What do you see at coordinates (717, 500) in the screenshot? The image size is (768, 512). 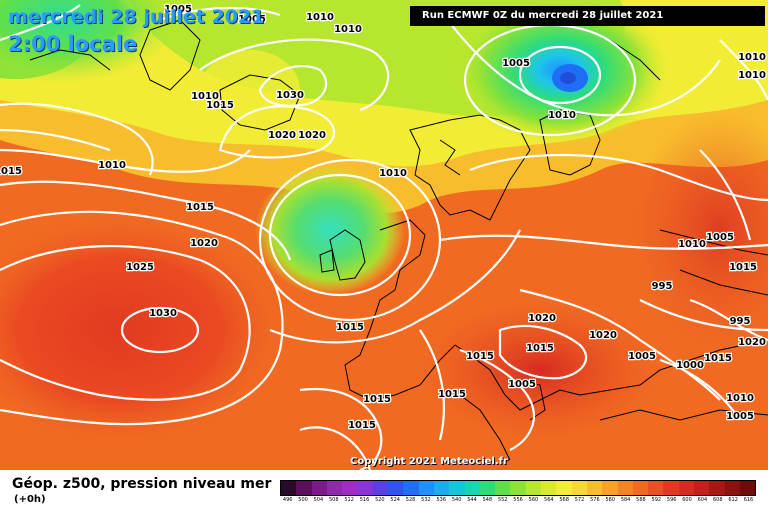 I see `scale-label: 608` at bounding box center [717, 500].